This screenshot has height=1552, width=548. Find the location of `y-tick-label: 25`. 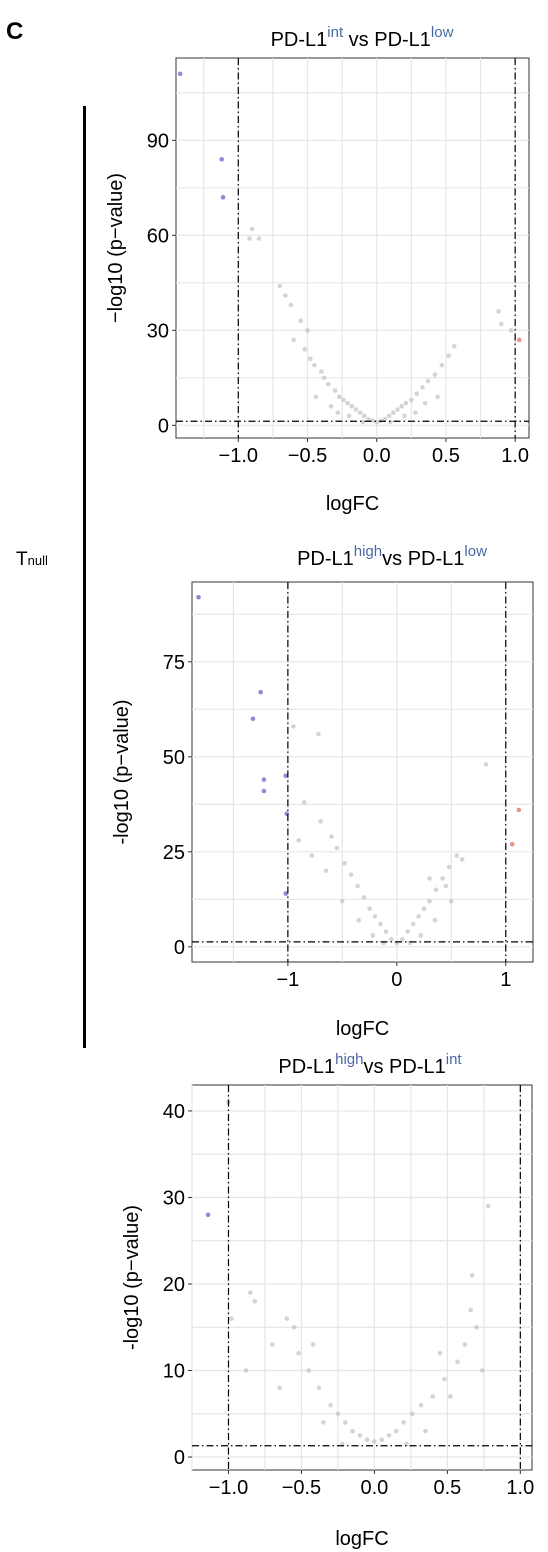

y-tick-label: 25 is located at coordinates (174, 853).